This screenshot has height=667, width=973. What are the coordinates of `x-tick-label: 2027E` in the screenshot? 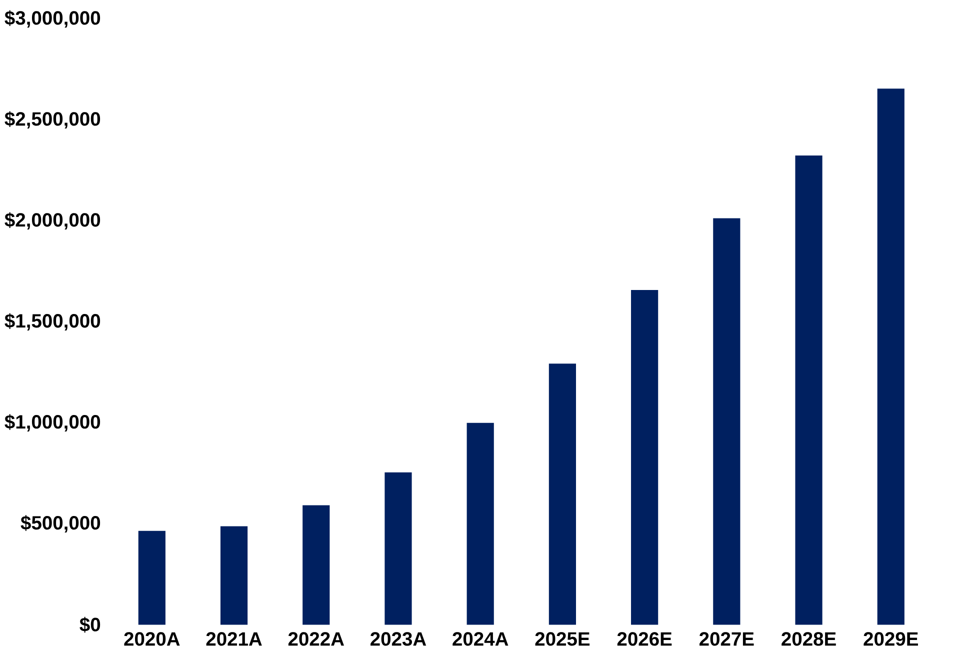 It's located at (726, 639).